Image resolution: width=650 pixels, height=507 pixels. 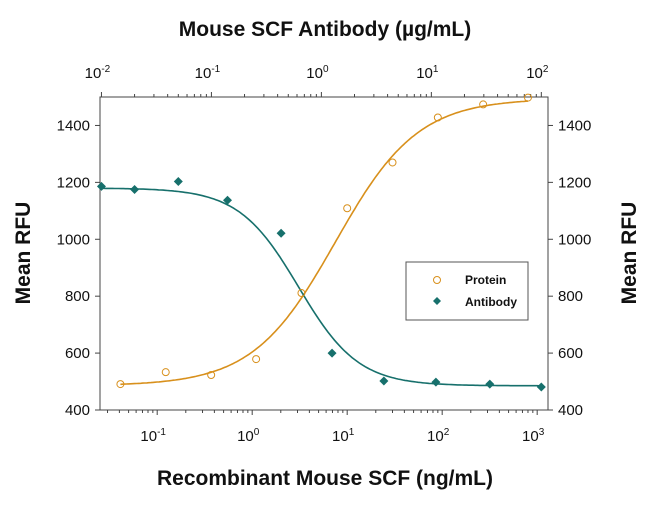 I want to click on right-y-tick-label: 400, so click(x=570, y=410).